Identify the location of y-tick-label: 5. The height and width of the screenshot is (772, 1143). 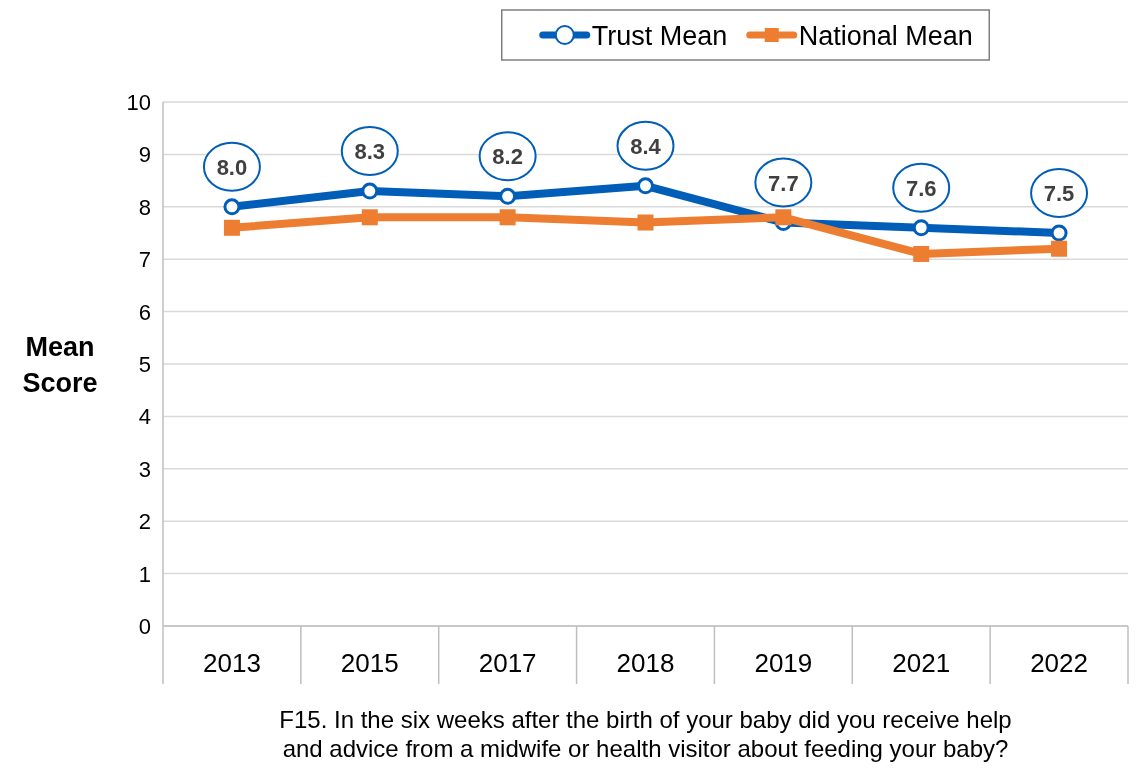
(144, 364).